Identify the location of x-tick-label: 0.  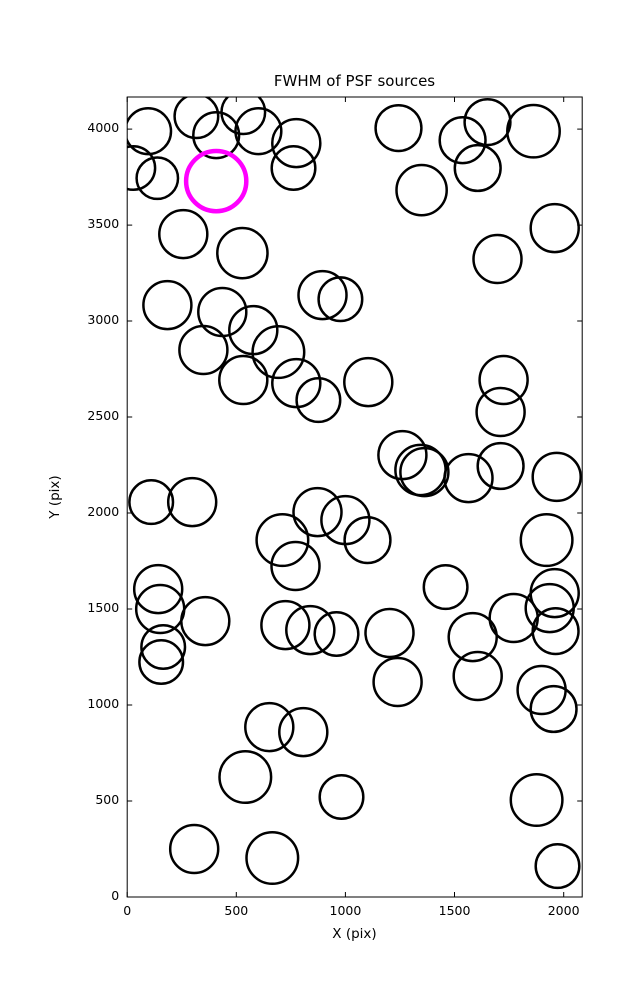
(127, 910).